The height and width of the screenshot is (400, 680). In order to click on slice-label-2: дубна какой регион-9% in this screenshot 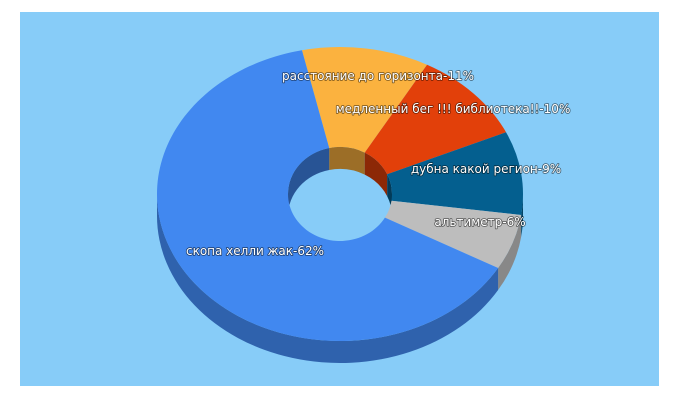, I will do `click(486, 169)`.